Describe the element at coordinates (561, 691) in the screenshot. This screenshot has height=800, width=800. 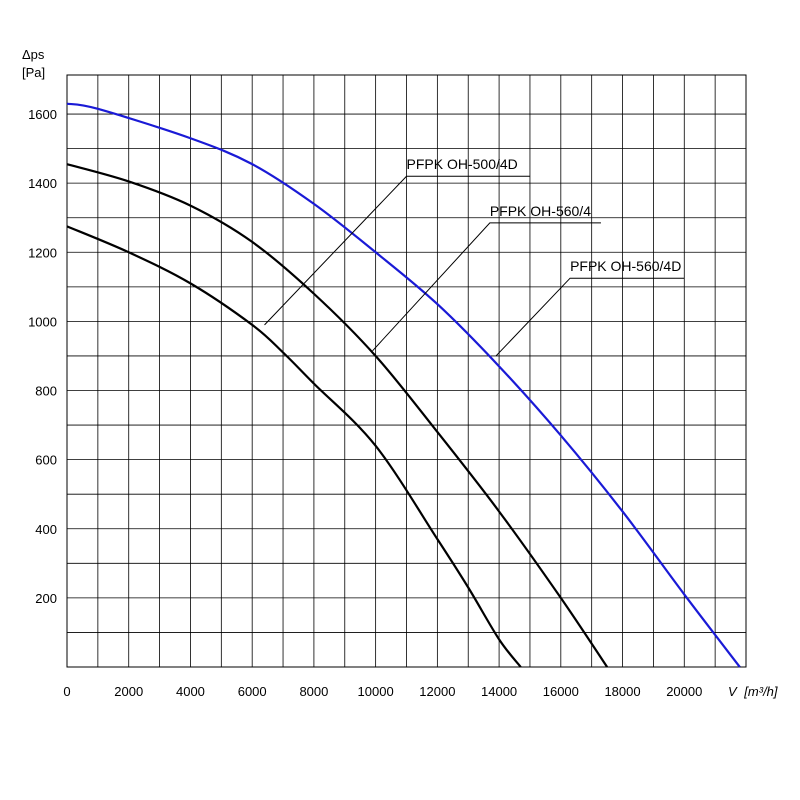
I see `x-tick-label: 16000` at that location.